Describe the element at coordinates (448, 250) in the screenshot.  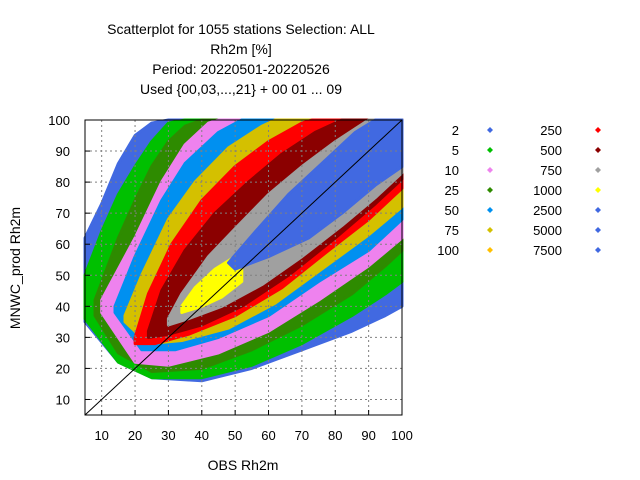
I see `legend-label: 100` at that location.